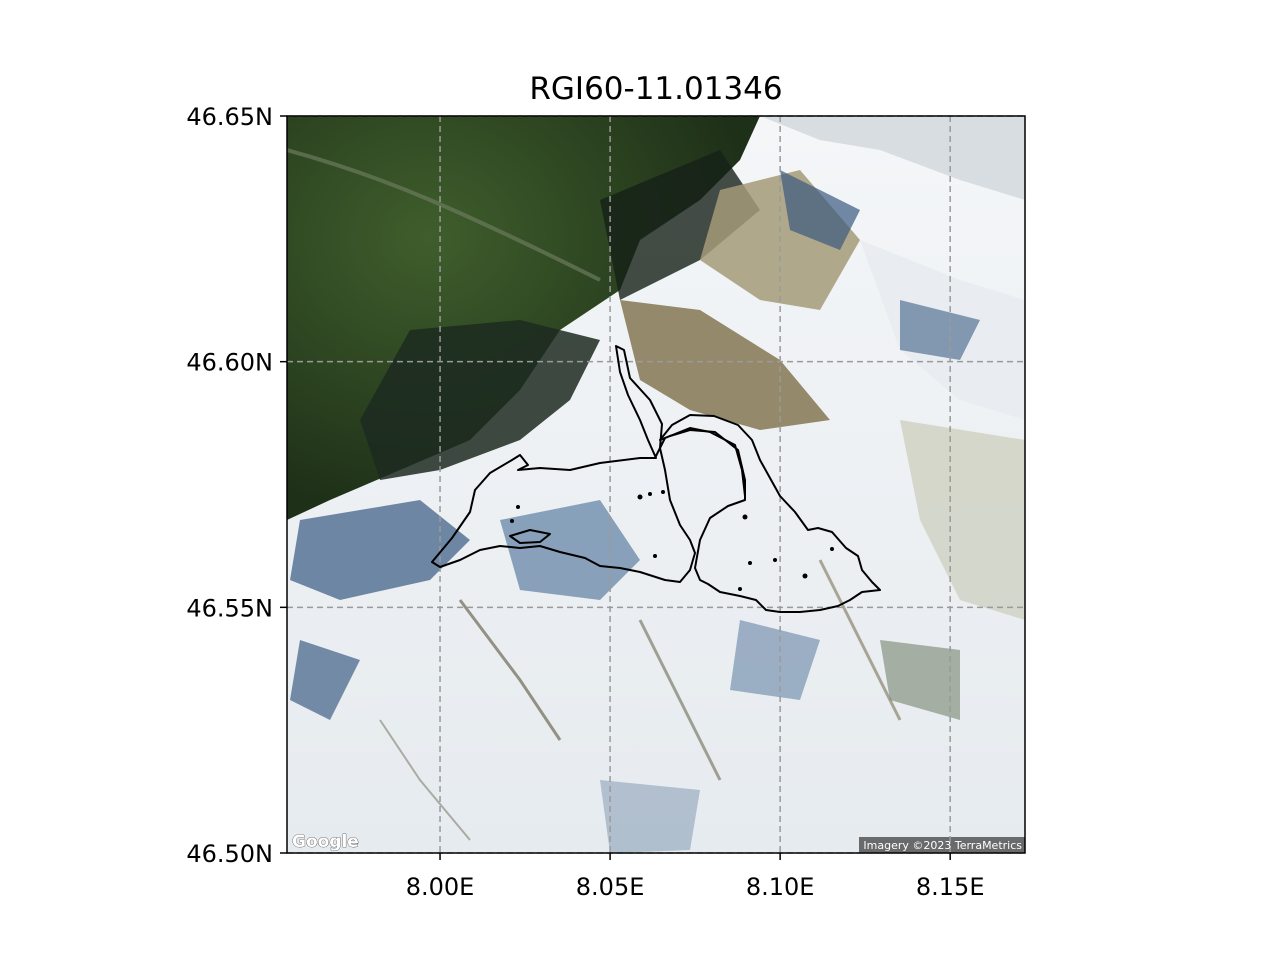 The width and height of the screenshot is (1280, 960). I want to click on x-tick-label: 8.15E, so click(950, 887).